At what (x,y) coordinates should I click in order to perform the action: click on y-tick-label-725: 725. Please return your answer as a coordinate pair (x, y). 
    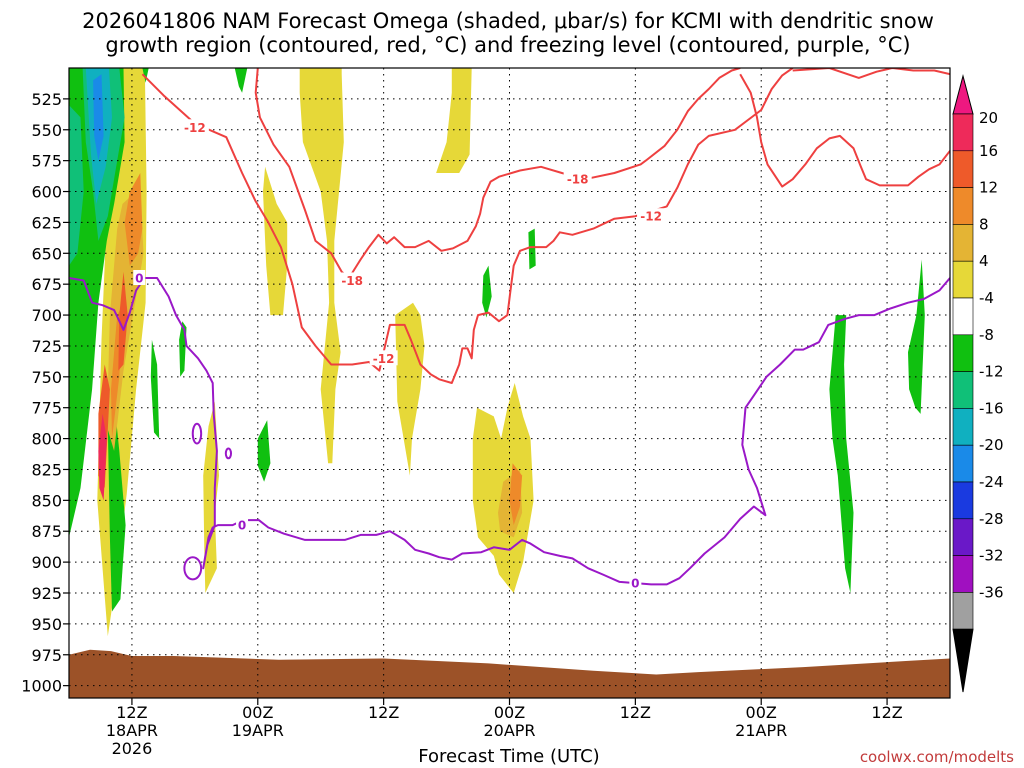
    Looking at the image, I should click on (46, 346).